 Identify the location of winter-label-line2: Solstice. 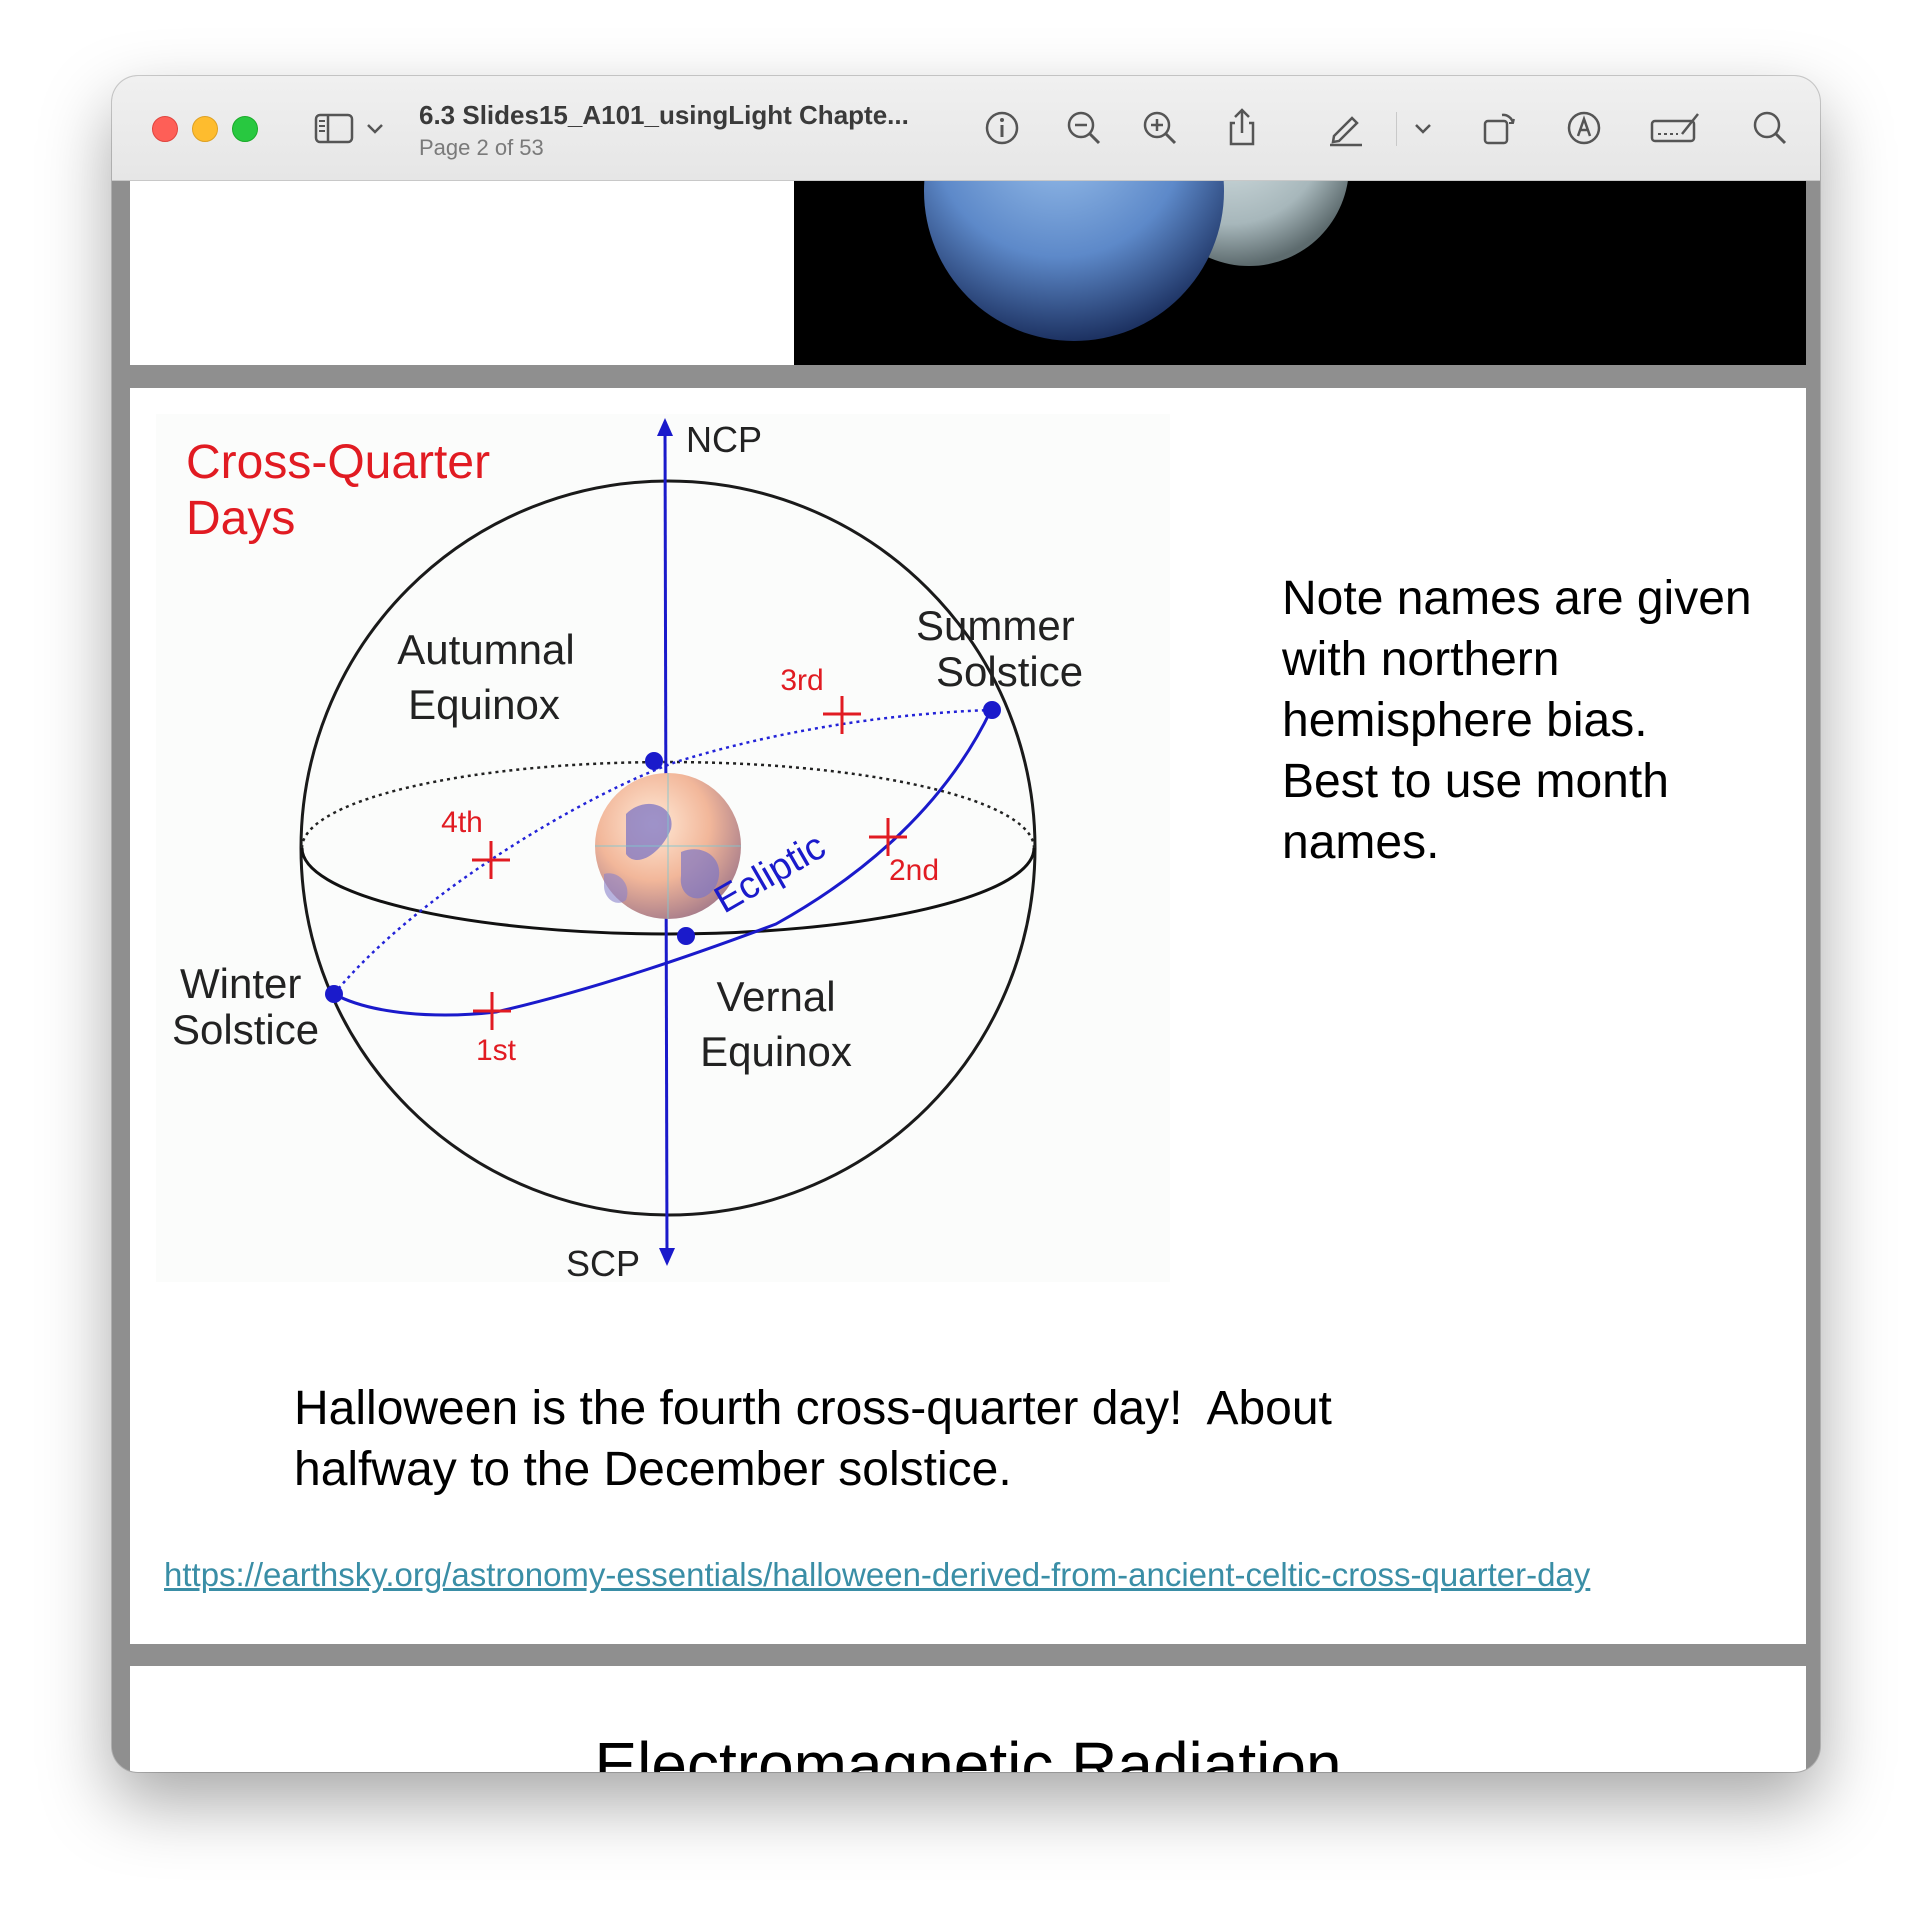
(245, 1029).